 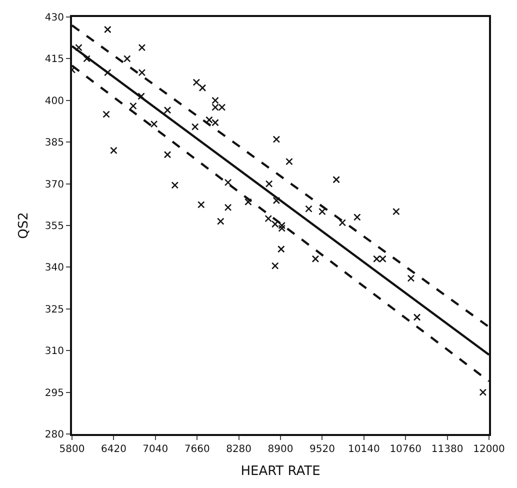 What do you see at coordinates (155, 449) in the screenshot?
I see `x-tick-label: 7040` at bounding box center [155, 449].